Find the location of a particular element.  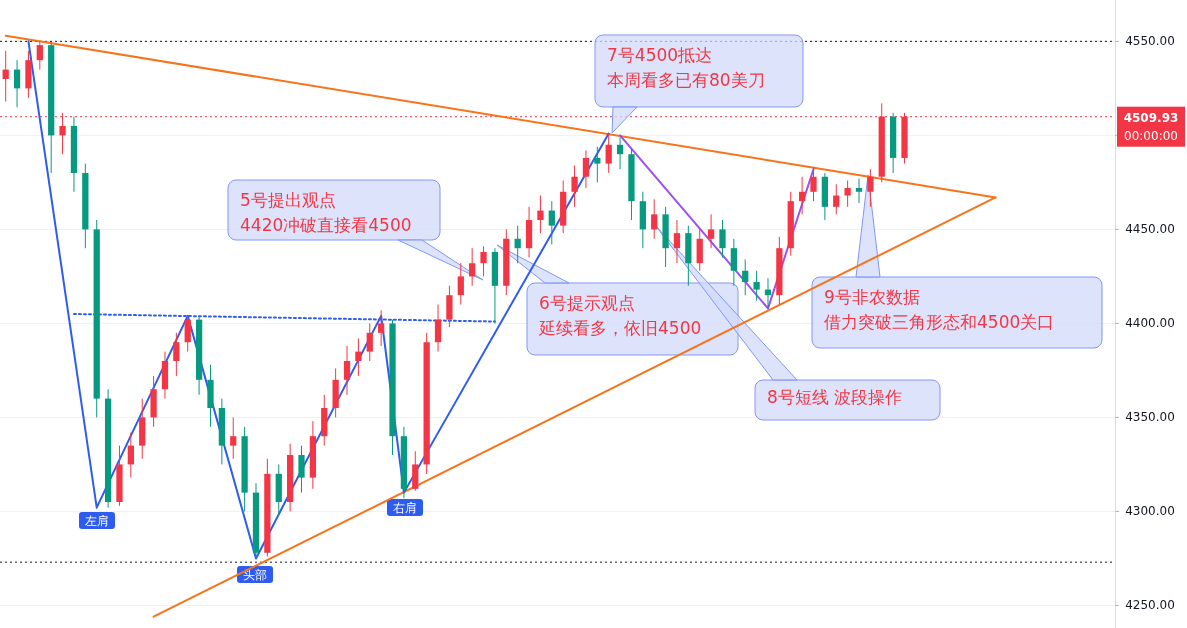

annotation: 5号提出观点4420冲破直接看4500 is located at coordinates (326, 212).